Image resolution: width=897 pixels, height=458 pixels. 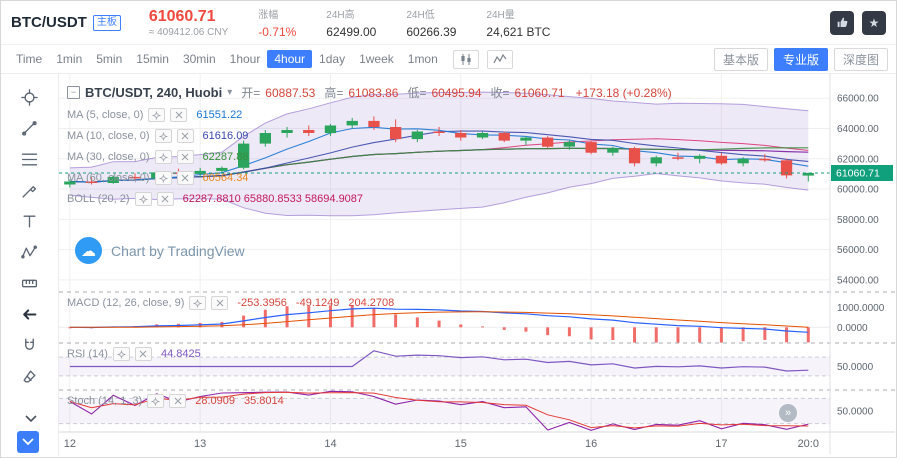 What do you see at coordinates (518, 32) in the screenshot?
I see `stat-value: 24,621 BTC` at bounding box center [518, 32].